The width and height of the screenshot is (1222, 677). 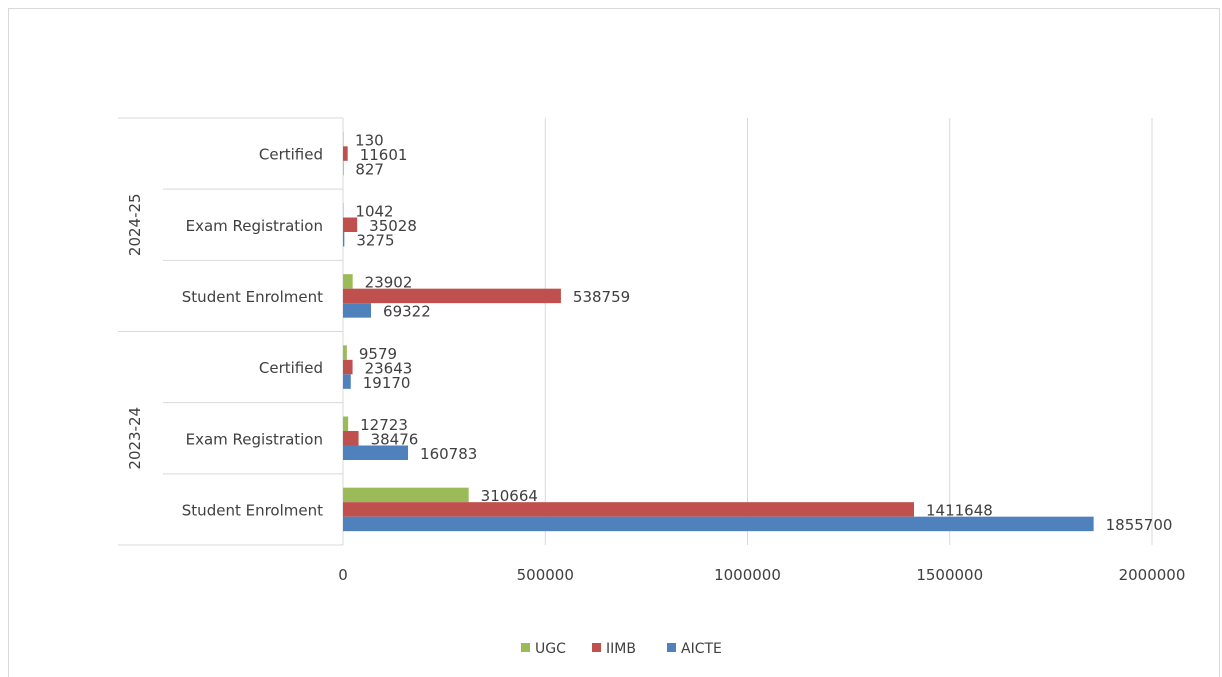 What do you see at coordinates (343, 575) in the screenshot?
I see `x-tick-label: 0` at bounding box center [343, 575].